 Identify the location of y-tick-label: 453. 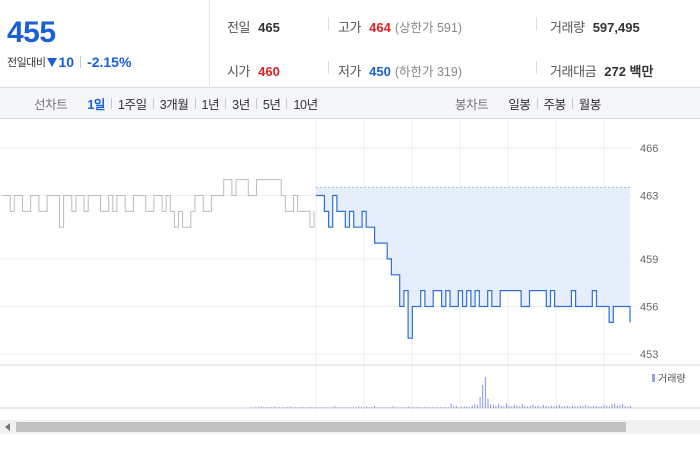
(649, 355).